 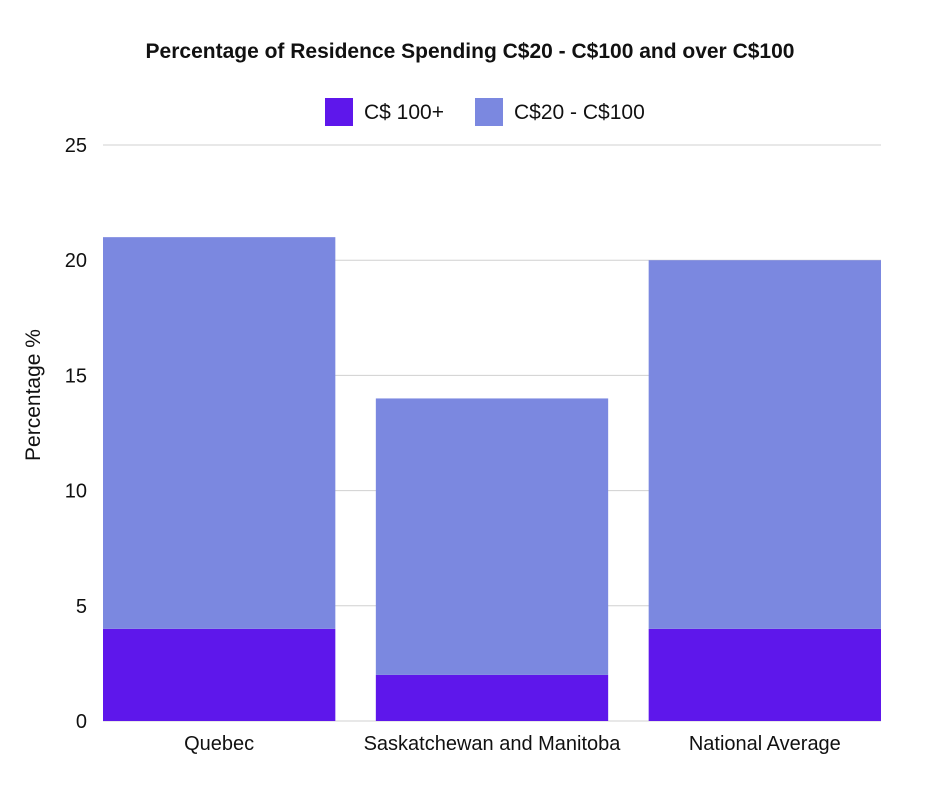 What do you see at coordinates (493, 744) in the screenshot?
I see `x-category-label: Saskatchewan and Manitoba` at bounding box center [493, 744].